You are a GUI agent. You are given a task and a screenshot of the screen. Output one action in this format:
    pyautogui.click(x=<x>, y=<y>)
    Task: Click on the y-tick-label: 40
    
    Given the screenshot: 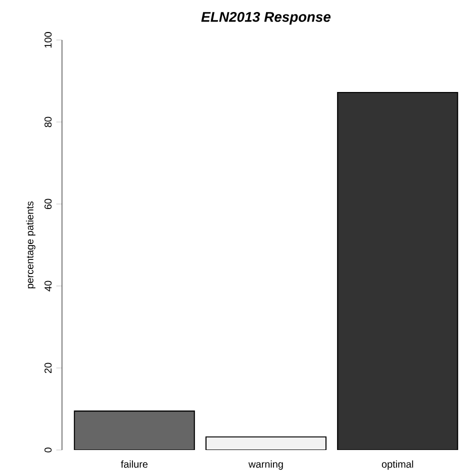 What is the action you would take?
    pyautogui.click(x=48, y=286)
    